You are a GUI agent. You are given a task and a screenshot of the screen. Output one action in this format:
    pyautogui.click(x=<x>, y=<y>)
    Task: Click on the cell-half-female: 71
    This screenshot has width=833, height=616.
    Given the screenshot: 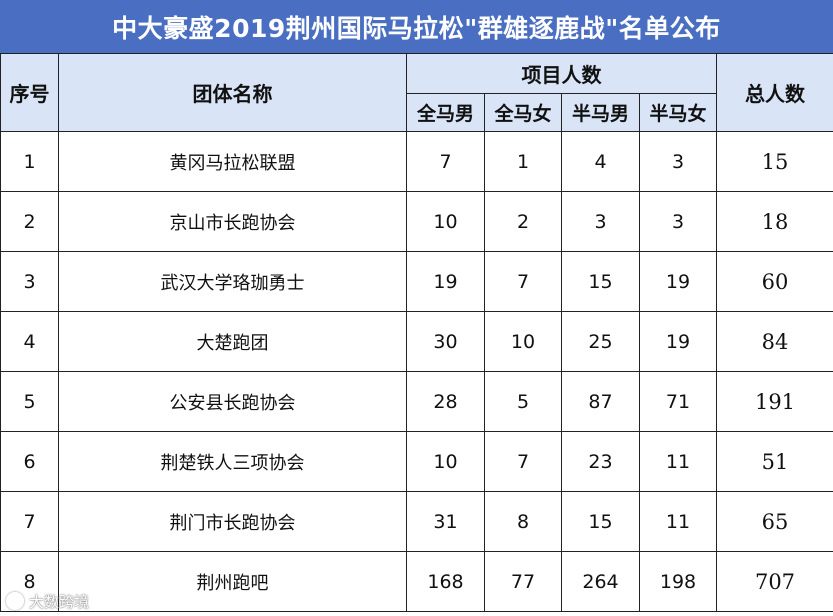 What is the action you would take?
    pyautogui.click(x=678, y=401)
    